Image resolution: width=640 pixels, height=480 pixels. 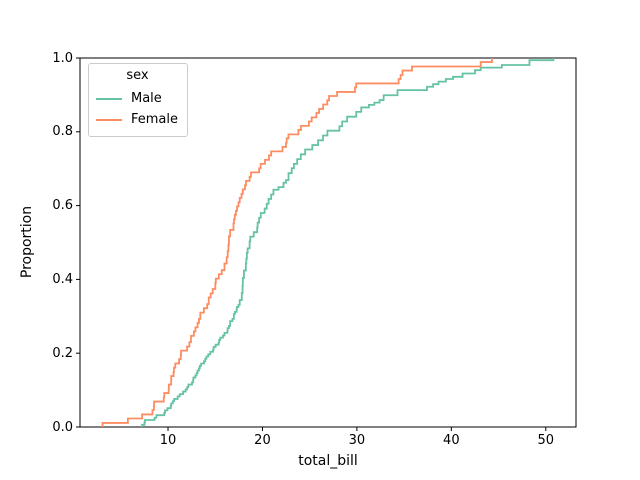 What do you see at coordinates (62, 427) in the screenshot?
I see `y-tick-label: 0.0` at bounding box center [62, 427].